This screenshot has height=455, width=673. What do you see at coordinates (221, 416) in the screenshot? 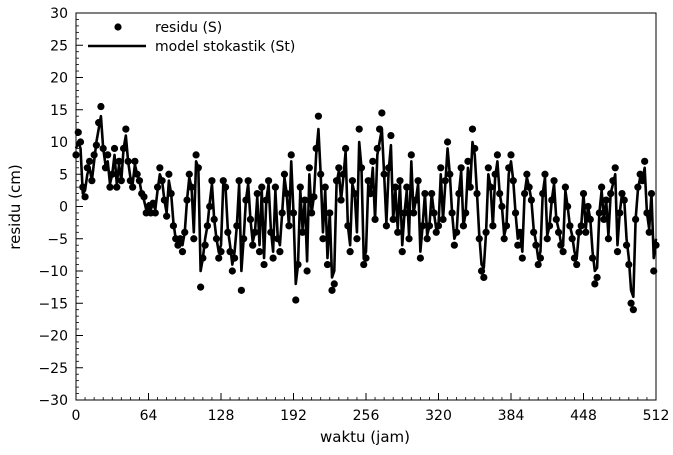
I see `x-tick-label: 128` at bounding box center [221, 416].